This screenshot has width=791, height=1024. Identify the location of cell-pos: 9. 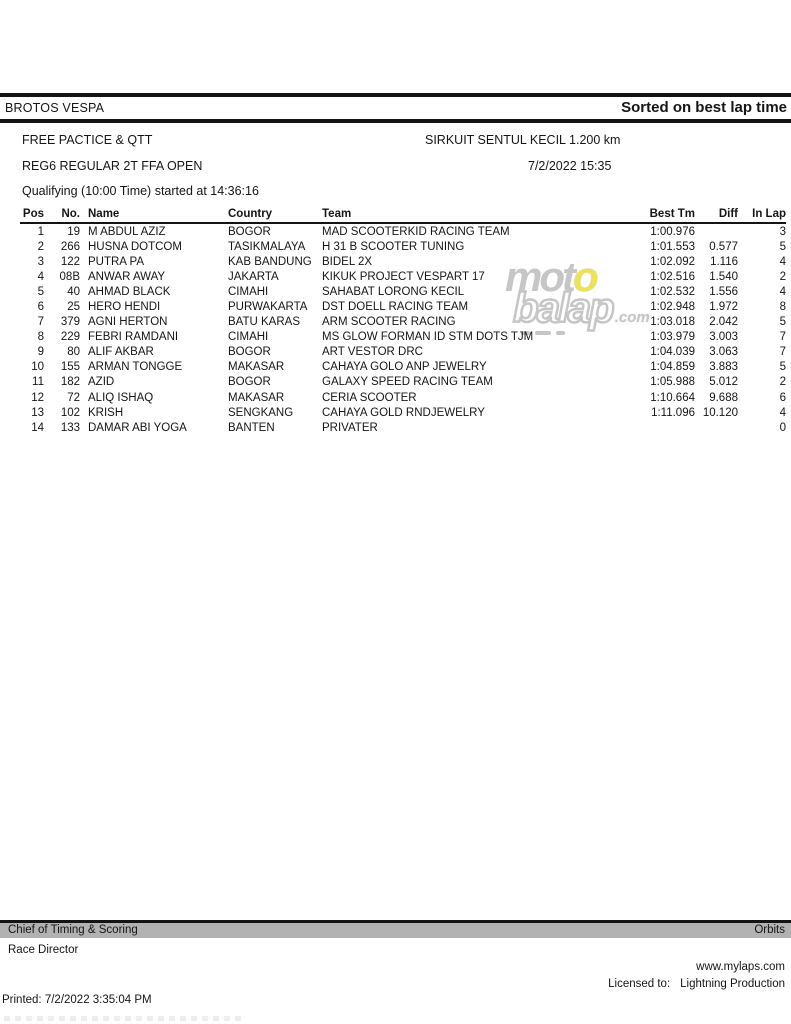
(40, 352).